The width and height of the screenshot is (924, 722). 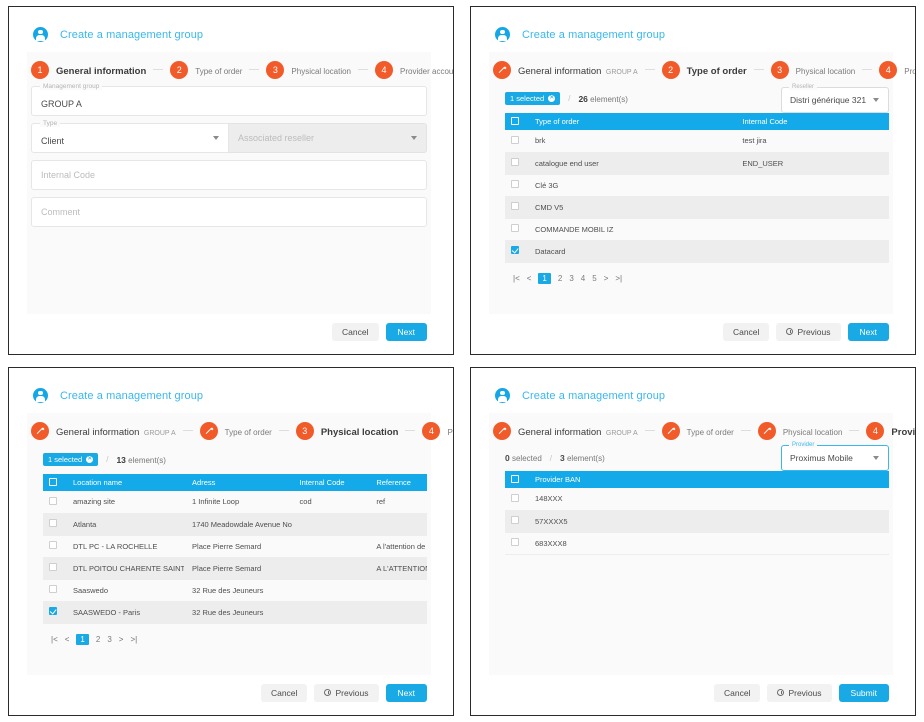 What do you see at coordinates (571, 278) in the screenshot?
I see `pagination-page-3: 3` at bounding box center [571, 278].